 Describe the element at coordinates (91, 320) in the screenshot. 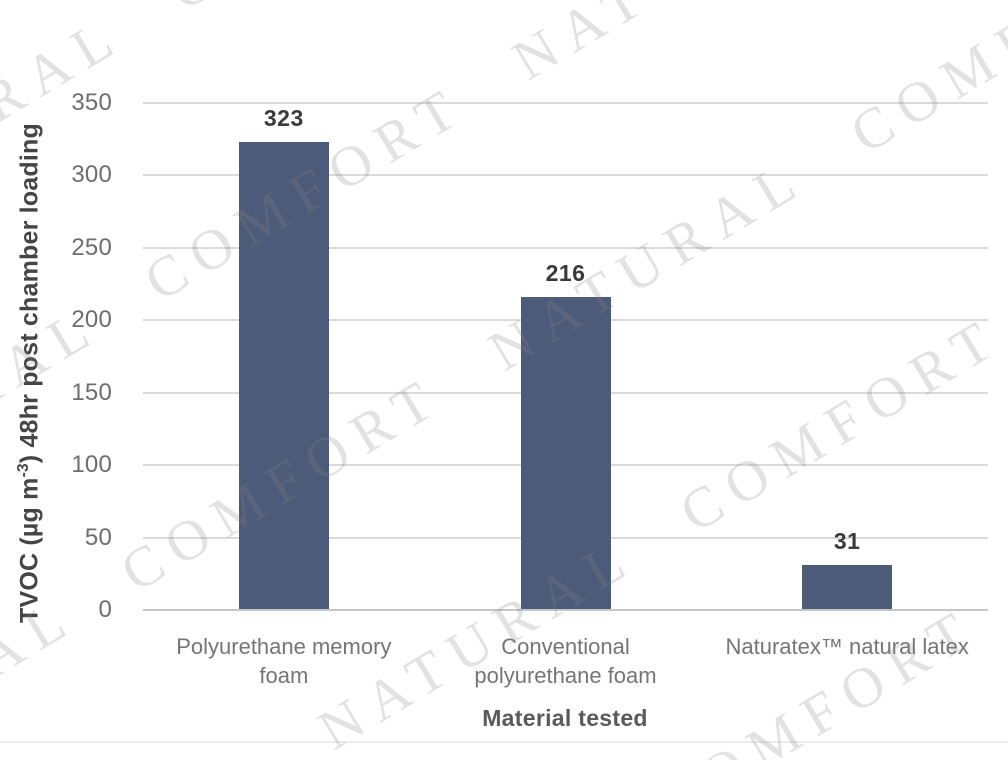

I see `y-tick-label: 200` at that location.